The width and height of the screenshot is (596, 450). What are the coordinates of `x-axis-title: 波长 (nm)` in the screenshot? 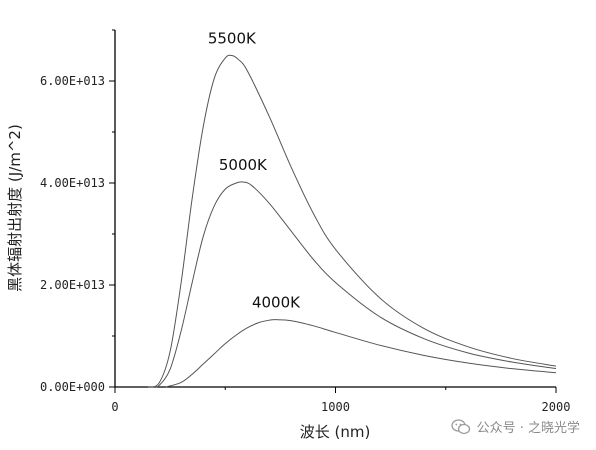 It's located at (335, 432).